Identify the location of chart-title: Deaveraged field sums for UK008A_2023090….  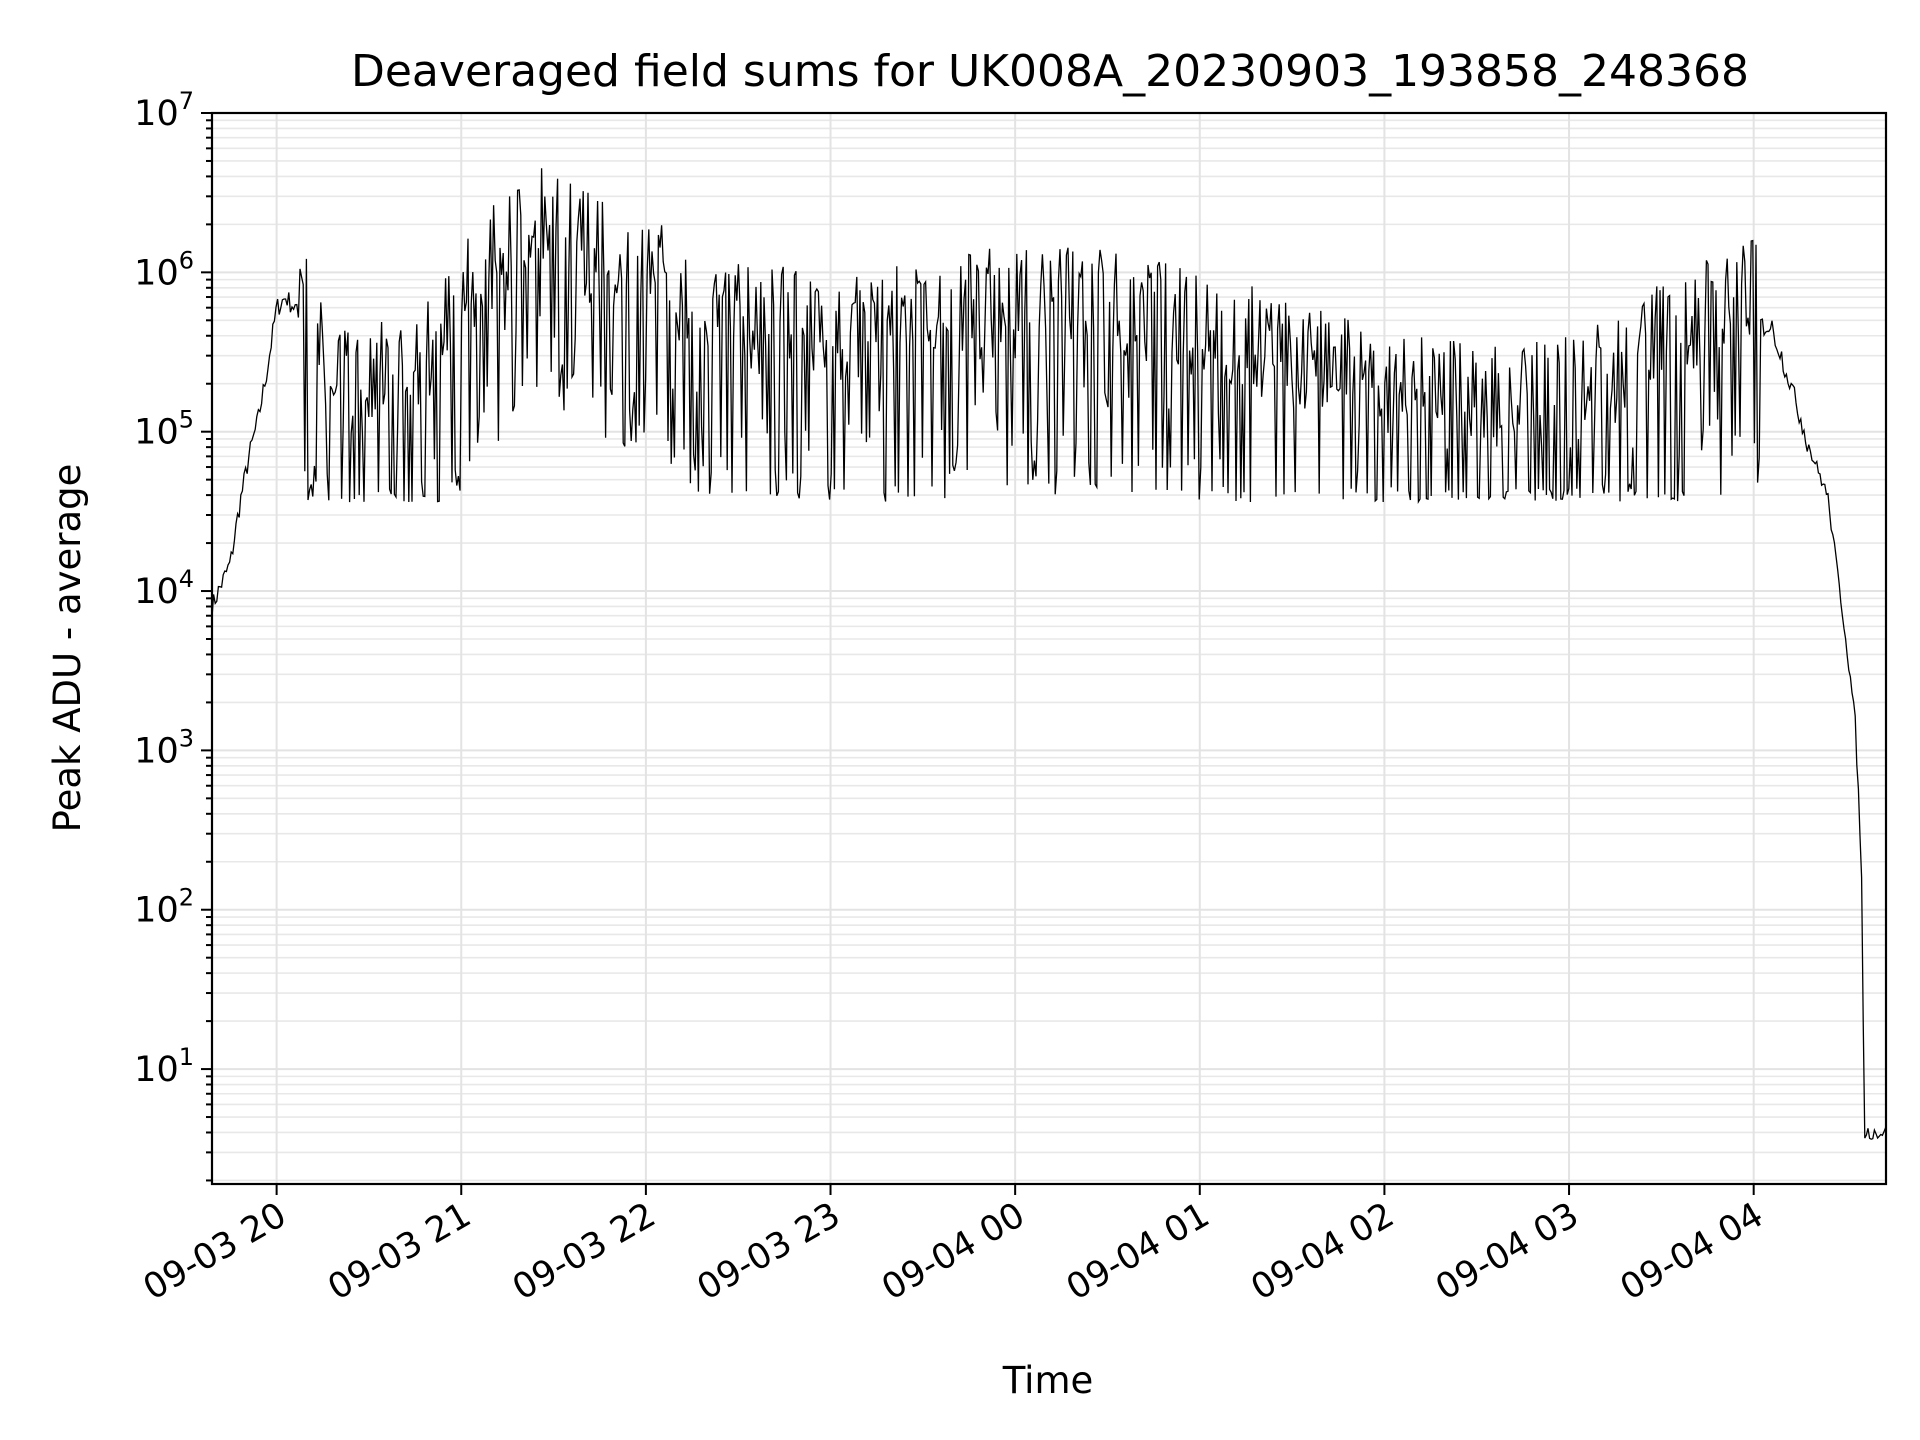
(1050, 71).